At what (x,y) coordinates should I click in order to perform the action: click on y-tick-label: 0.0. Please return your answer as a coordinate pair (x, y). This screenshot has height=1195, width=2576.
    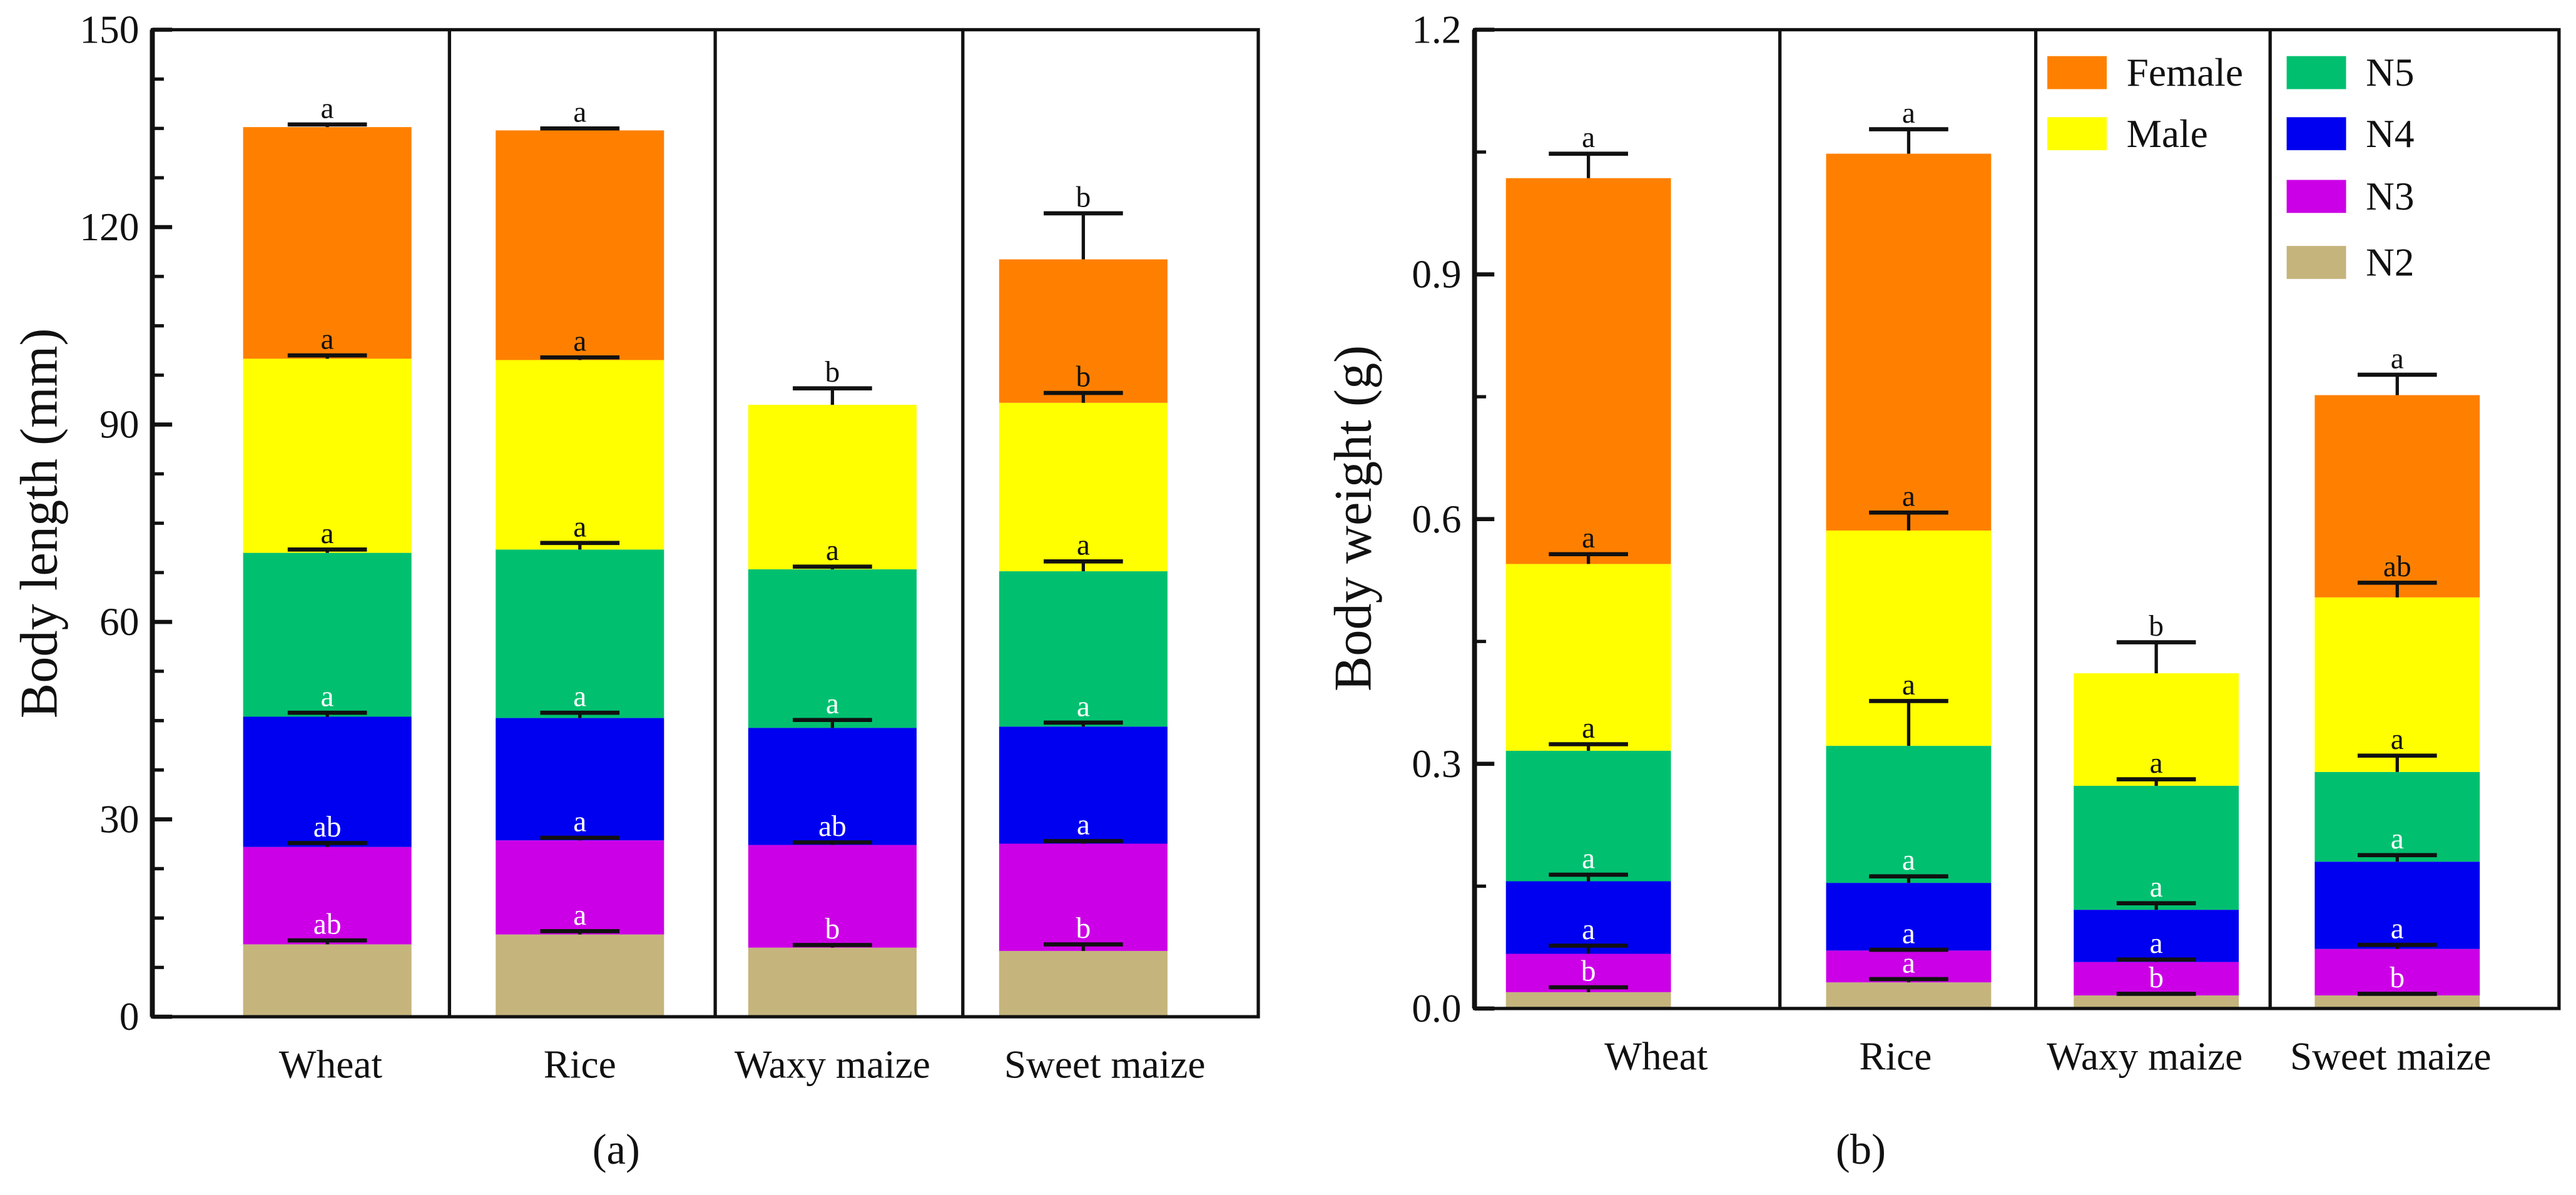
    Looking at the image, I should click on (1436, 1009).